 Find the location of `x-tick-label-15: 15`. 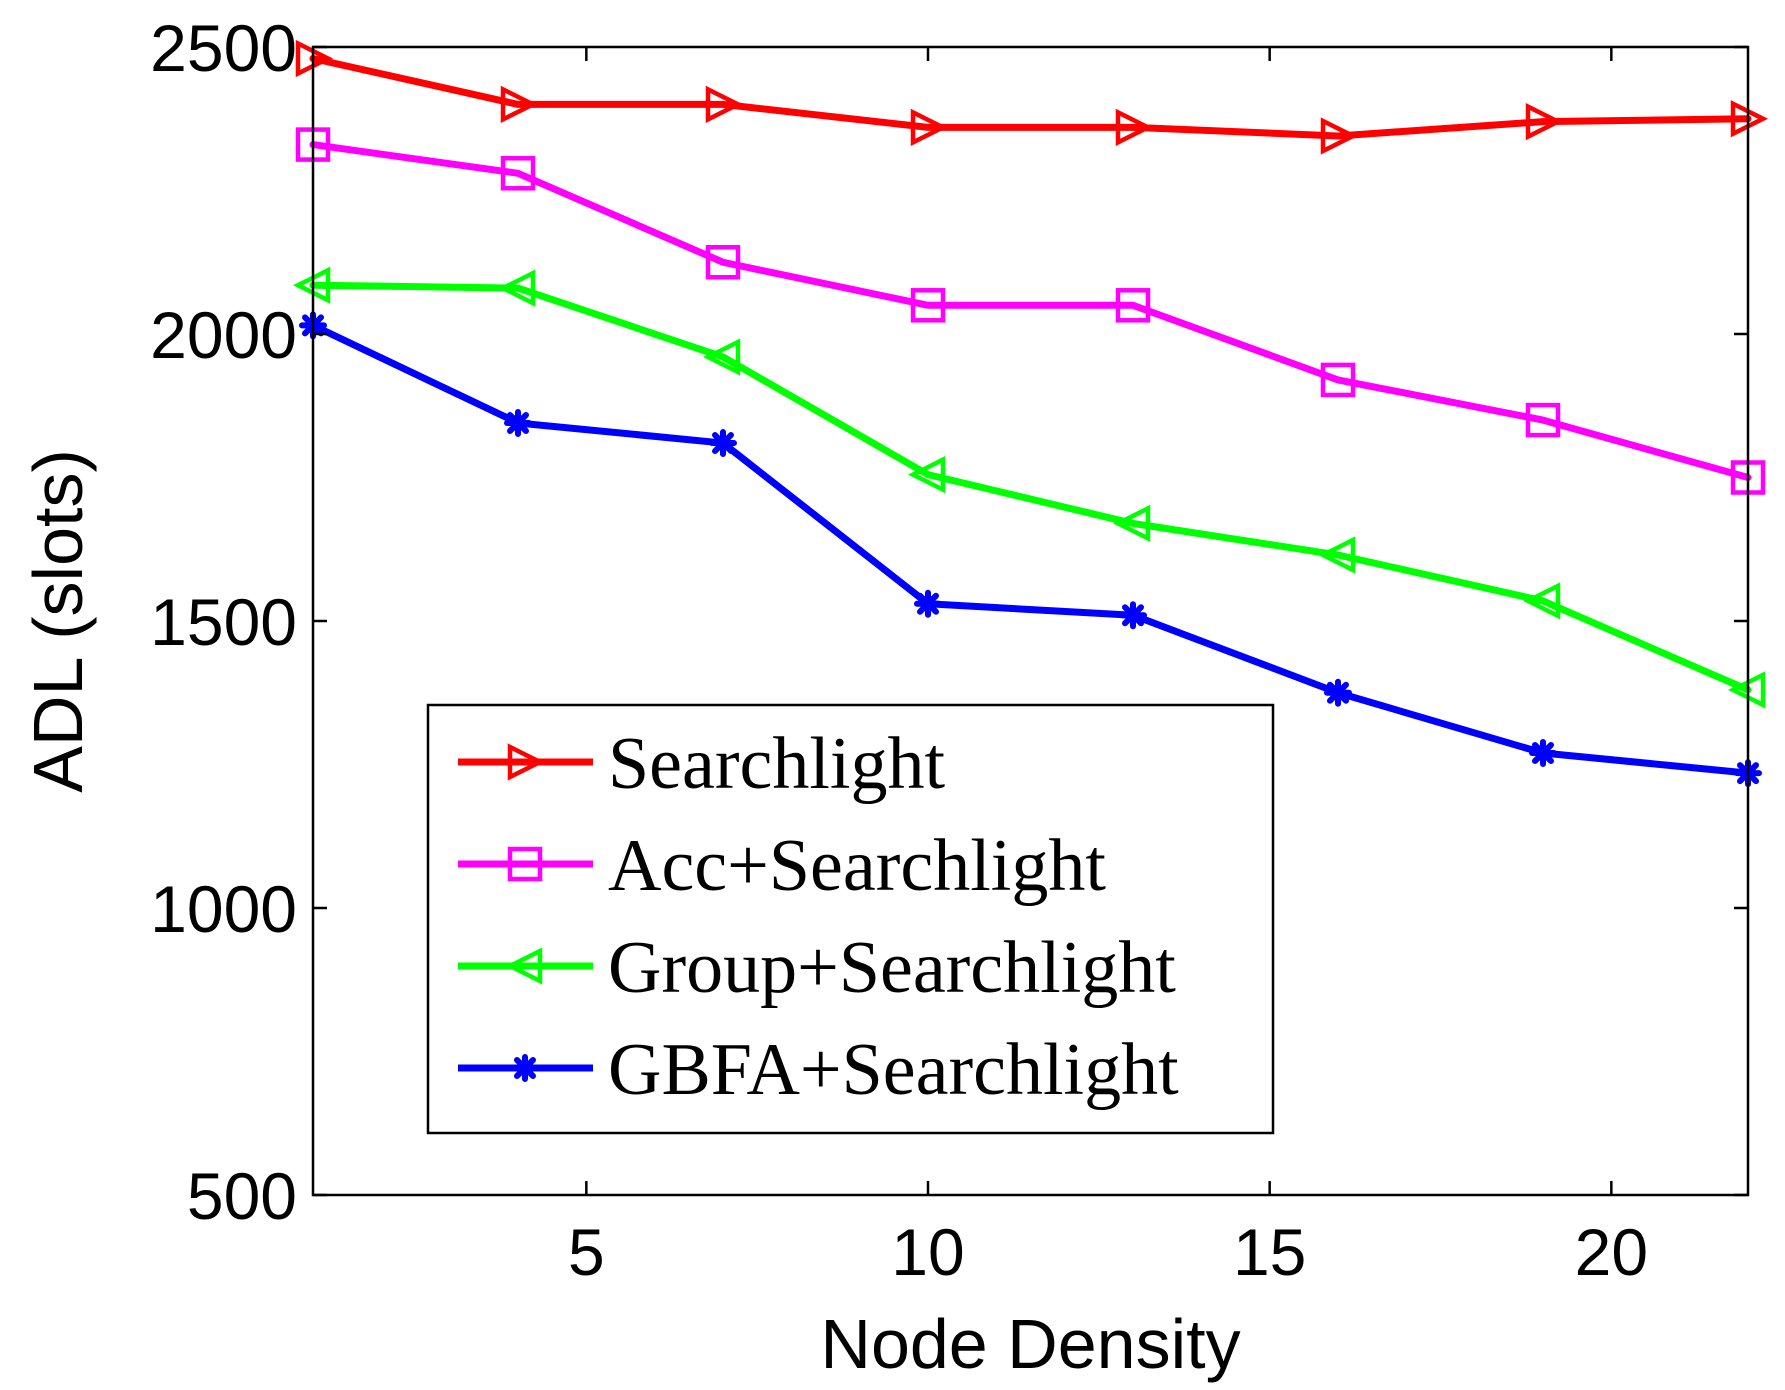

x-tick-label-15: 15 is located at coordinates (1269, 1252).